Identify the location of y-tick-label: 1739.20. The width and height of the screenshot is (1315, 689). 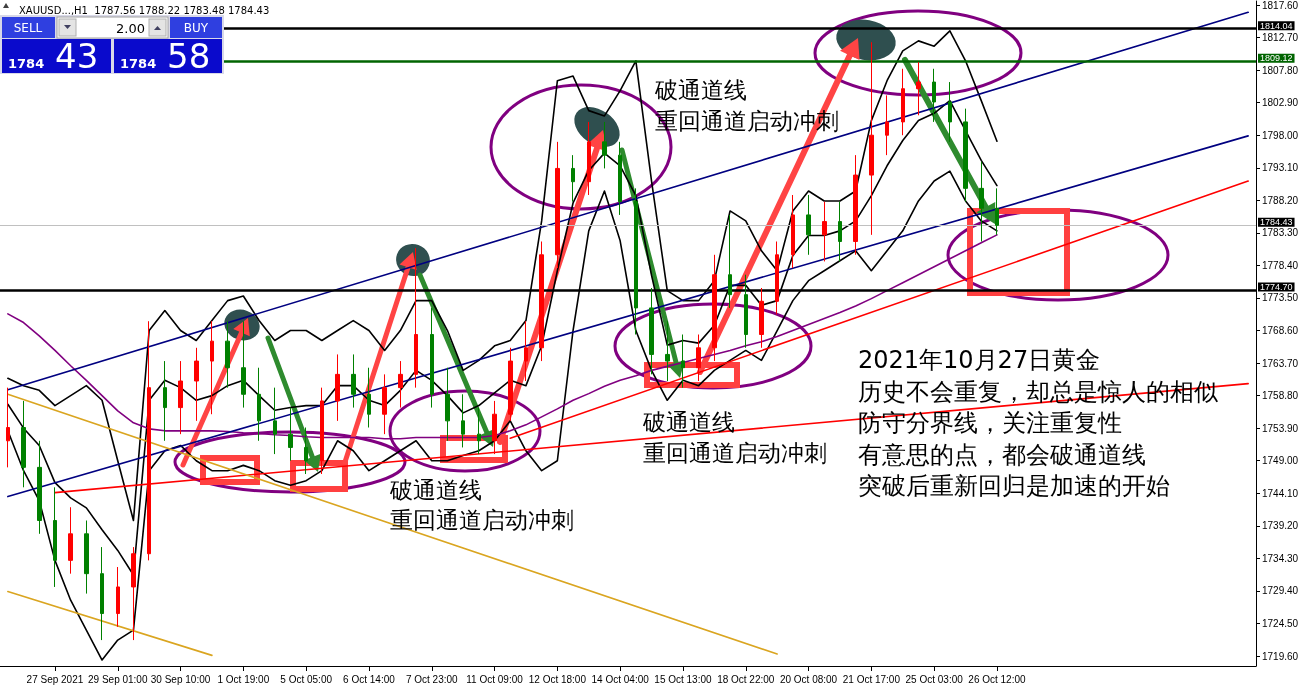
(1280, 526).